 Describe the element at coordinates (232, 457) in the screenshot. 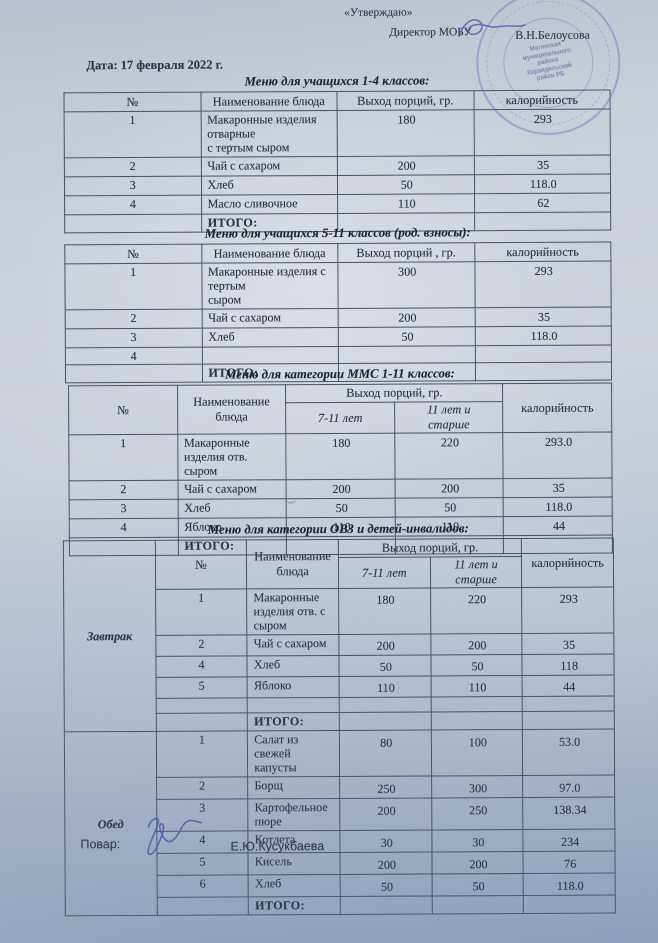

I see `cell: Макаронные изделия отв. сыром` at that location.